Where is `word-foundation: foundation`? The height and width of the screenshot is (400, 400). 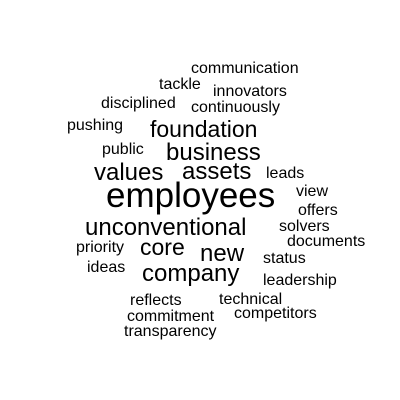 word-foundation: foundation is located at coordinates (204, 129).